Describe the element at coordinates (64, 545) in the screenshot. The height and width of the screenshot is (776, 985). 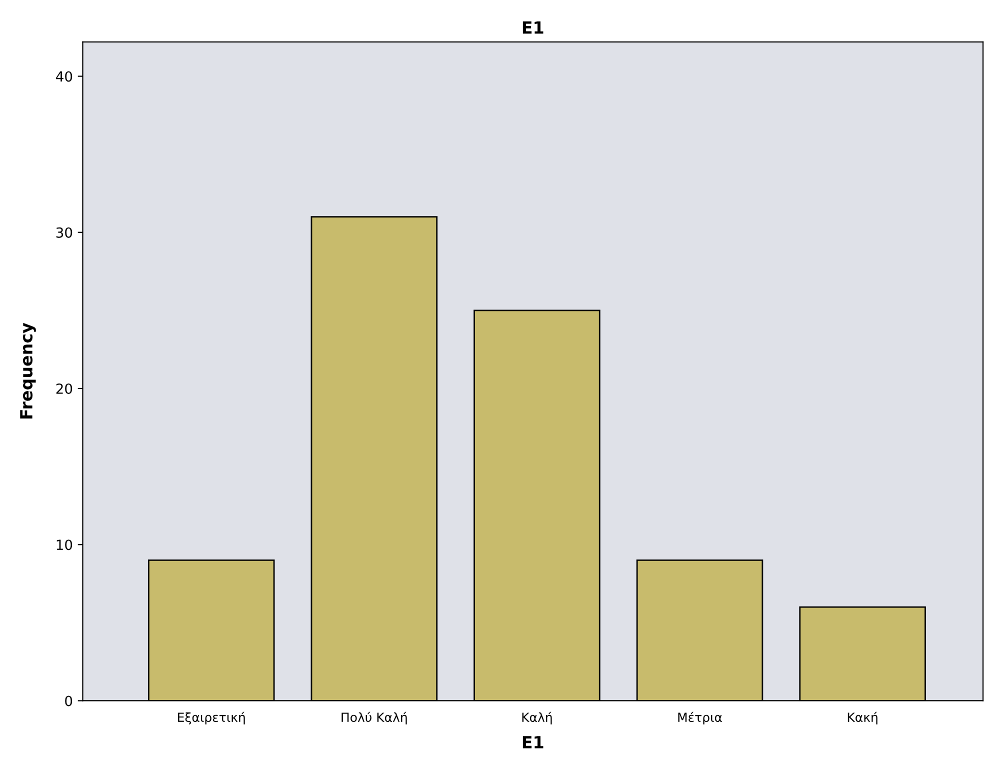
I see `y-tick-label: 10` at that location.